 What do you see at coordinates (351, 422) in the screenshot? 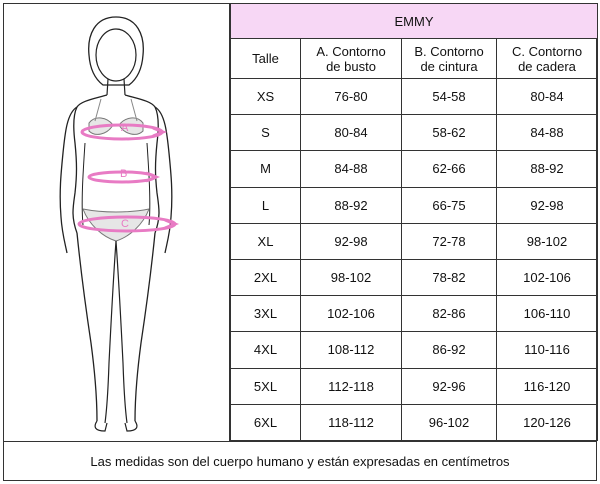
I see `bust-value: 118-112` at bounding box center [351, 422].